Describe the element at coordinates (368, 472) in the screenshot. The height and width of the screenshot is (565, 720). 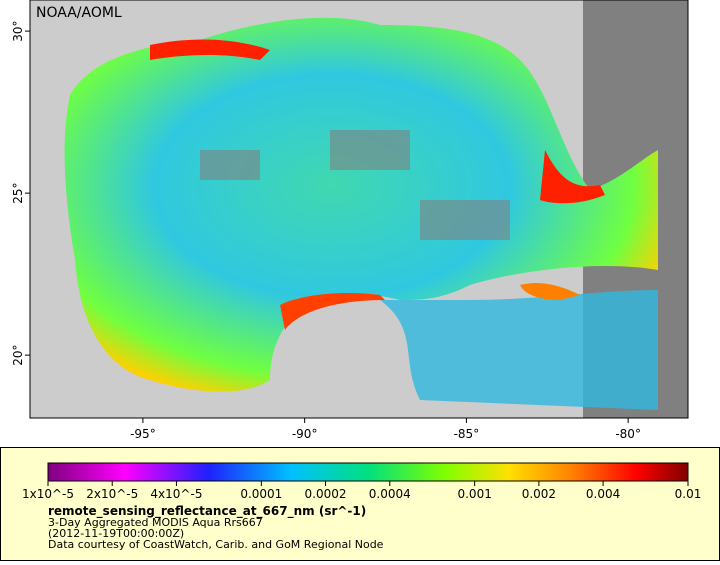
I see `colorbar` at that location.